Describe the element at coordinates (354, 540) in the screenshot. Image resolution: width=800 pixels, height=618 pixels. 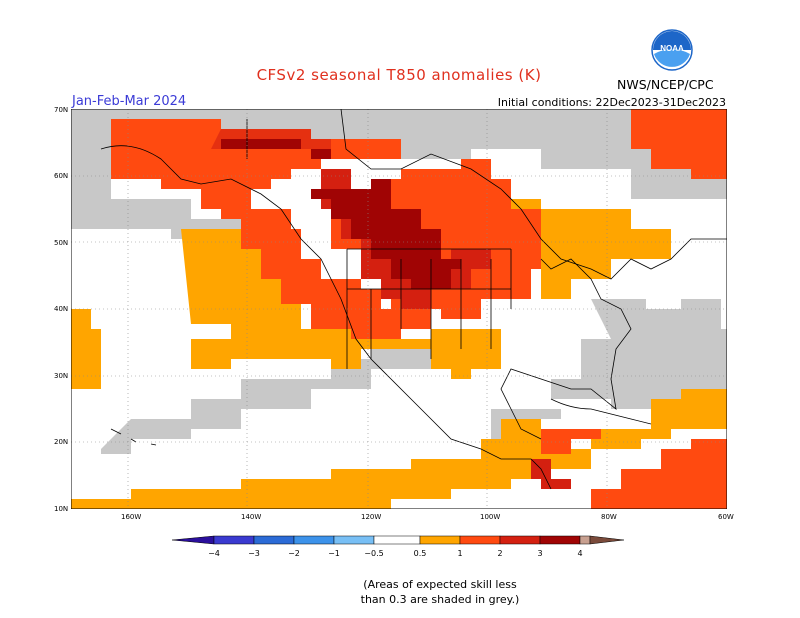
I see `swatch-m1-m0p5` at that location.